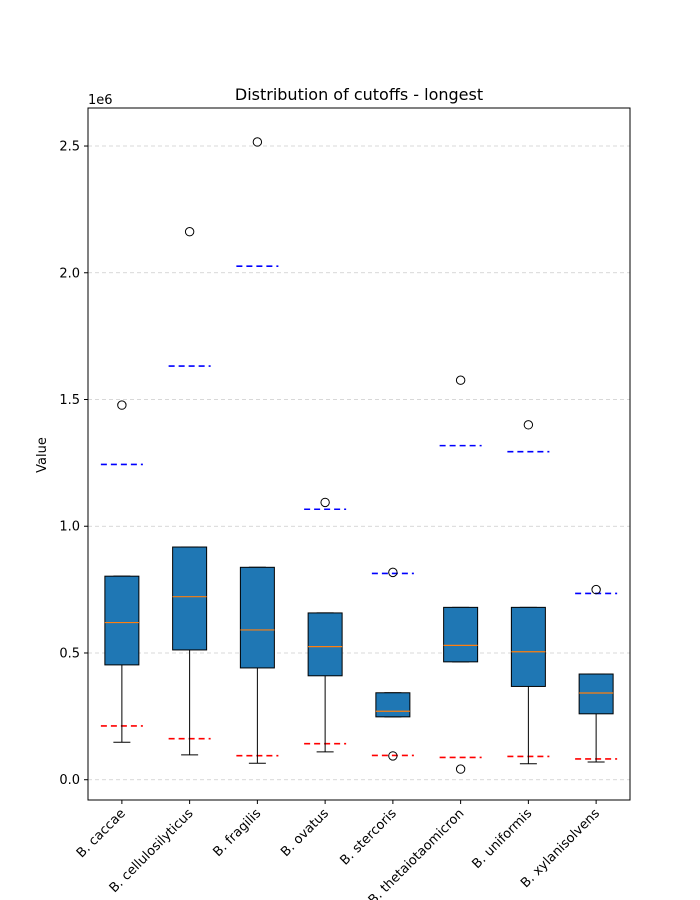  What do you see at coordinates (69, 273) in the screenshot?
I see `y-tick-label: 2.0` at bounding box center [69, 273].